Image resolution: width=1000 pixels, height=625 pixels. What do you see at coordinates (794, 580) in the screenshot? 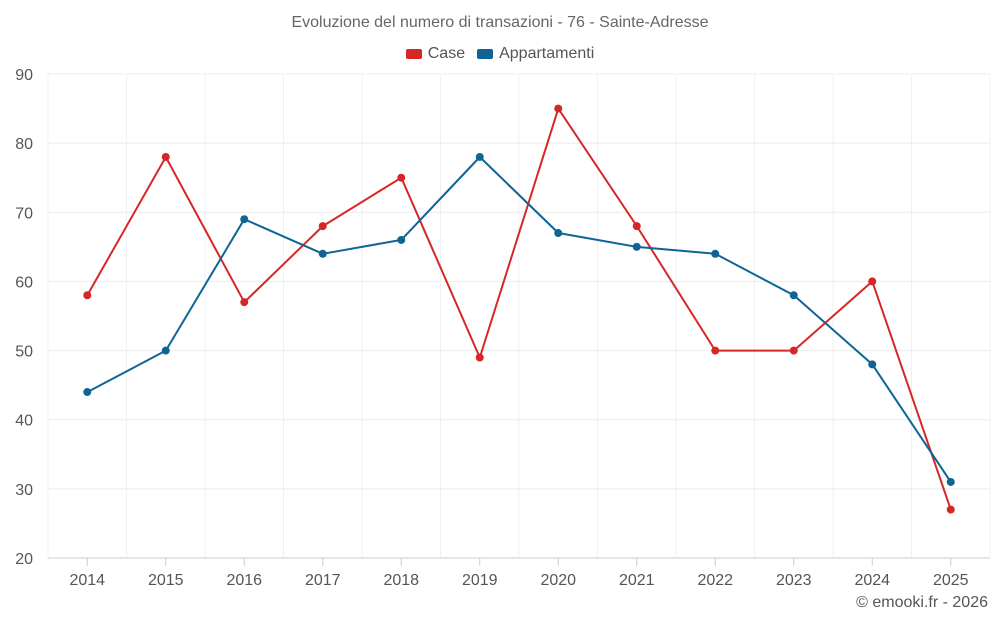
I see `x-tick-label: 2023` at bounding box center [794, 580].